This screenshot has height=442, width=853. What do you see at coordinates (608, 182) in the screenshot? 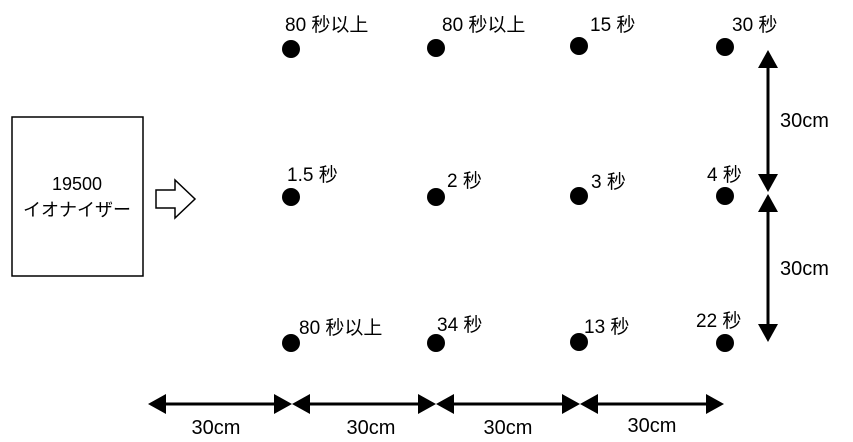
I see `measurement-label: 3 秒` at bounding box center [608, 182].